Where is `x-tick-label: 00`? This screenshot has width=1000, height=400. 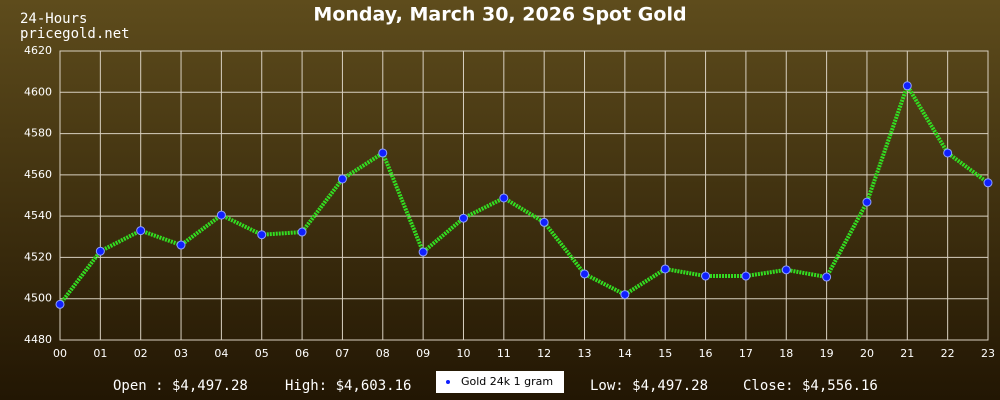 x-tick-label: 00 is located at coordinates (60, 353).